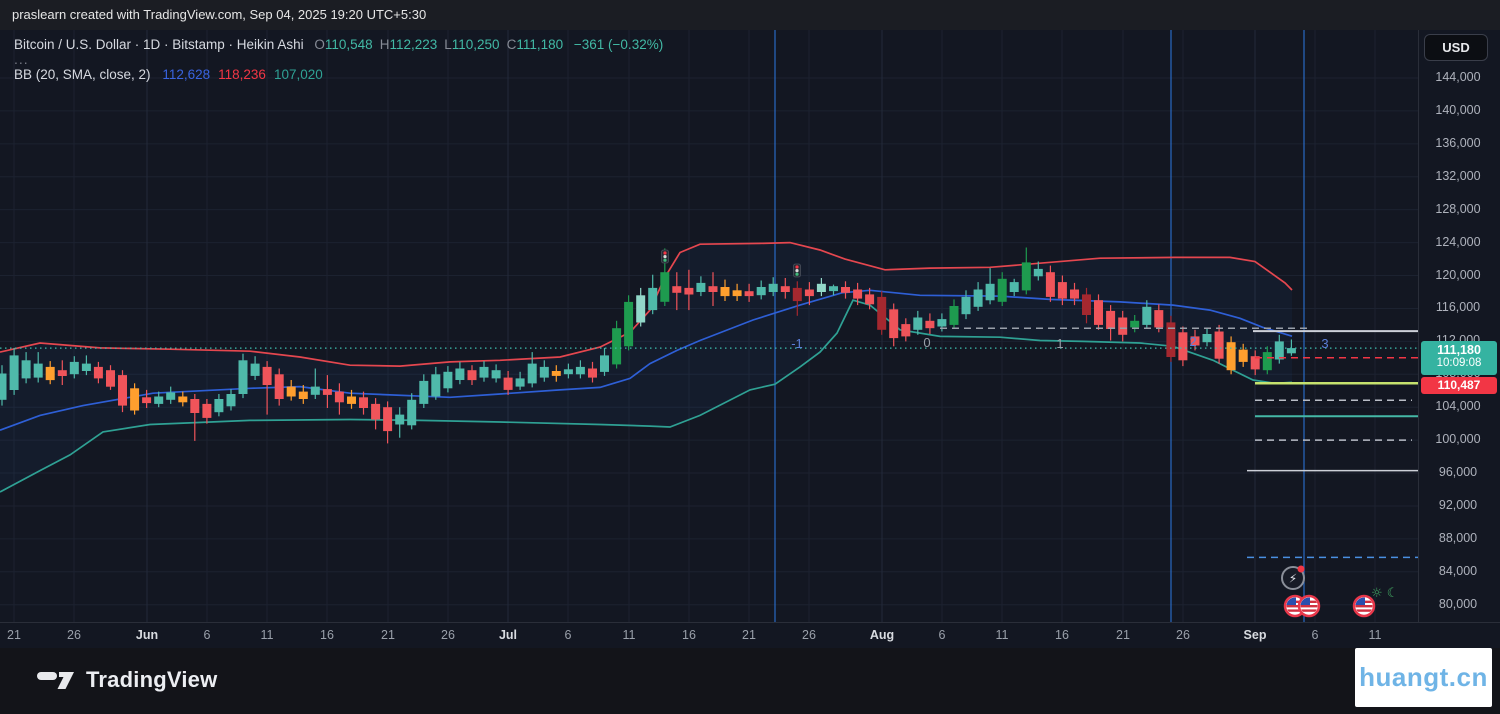 Image resolution: width=1500 pixels, height=714 pixels. I want to click on previous-close-badge: 110,487, so click(1459, 385).